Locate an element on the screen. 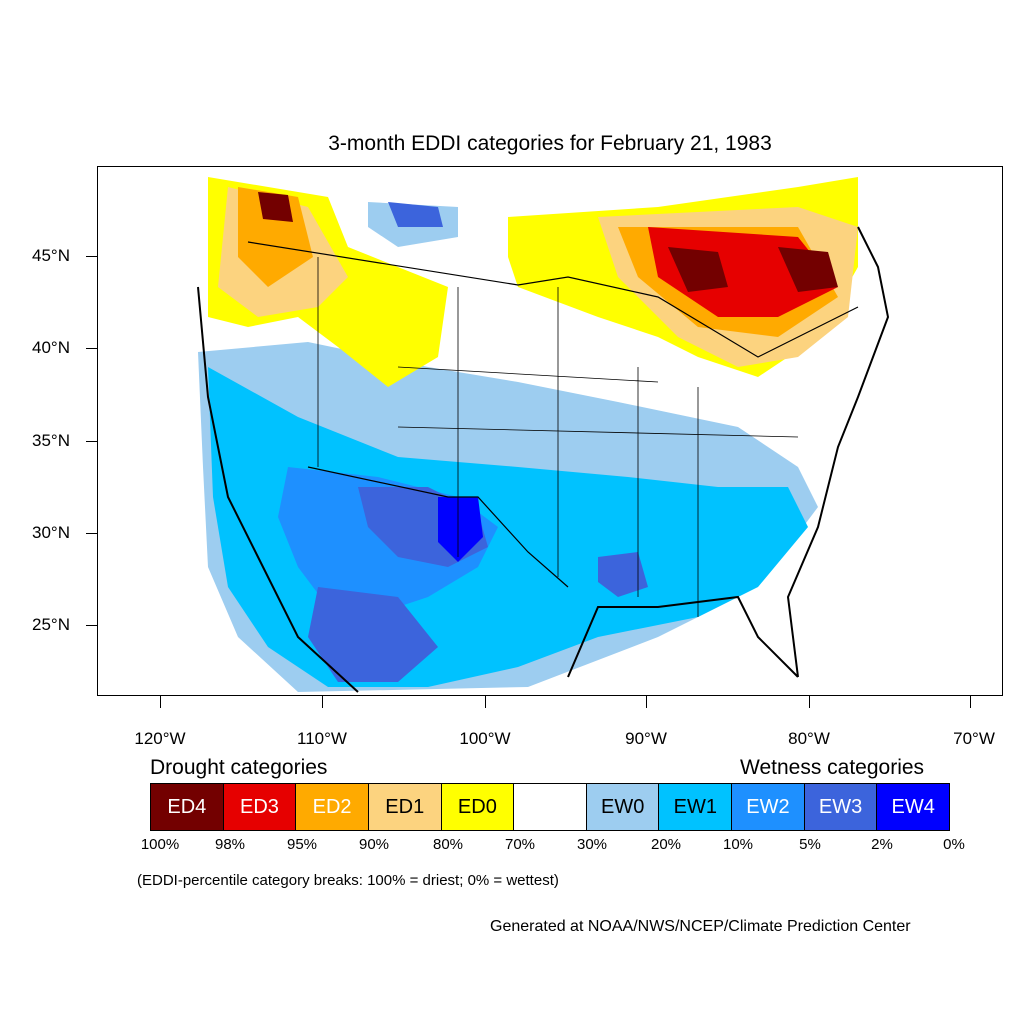  pct-5: 5% is located at coordinates (810, 844).